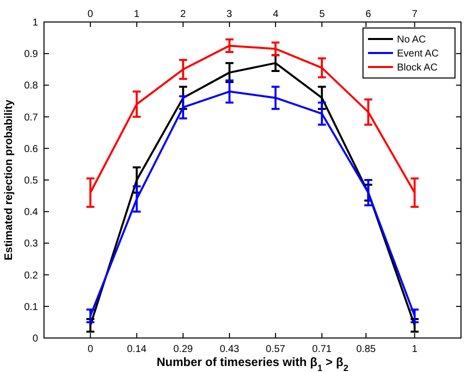 The width and height of the screenshot is (466, 372). Describe the element at coordinates (91, 349) in the screenshot. I see `x-tick-label: 0` at that location.